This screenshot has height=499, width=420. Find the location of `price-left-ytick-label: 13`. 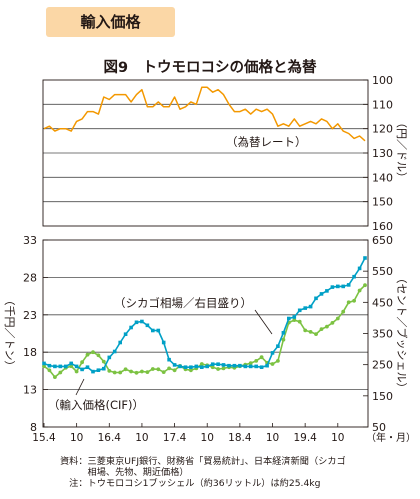

price-left-ytick-label: 13 is located at coordinates (30, 390).